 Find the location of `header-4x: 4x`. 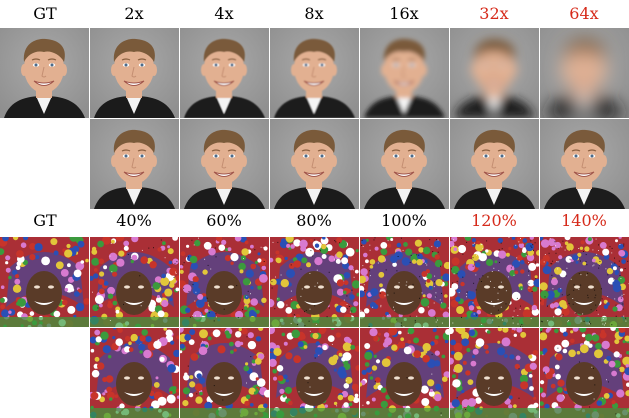

header-4x: 4x is located at coordinates (224, 13).